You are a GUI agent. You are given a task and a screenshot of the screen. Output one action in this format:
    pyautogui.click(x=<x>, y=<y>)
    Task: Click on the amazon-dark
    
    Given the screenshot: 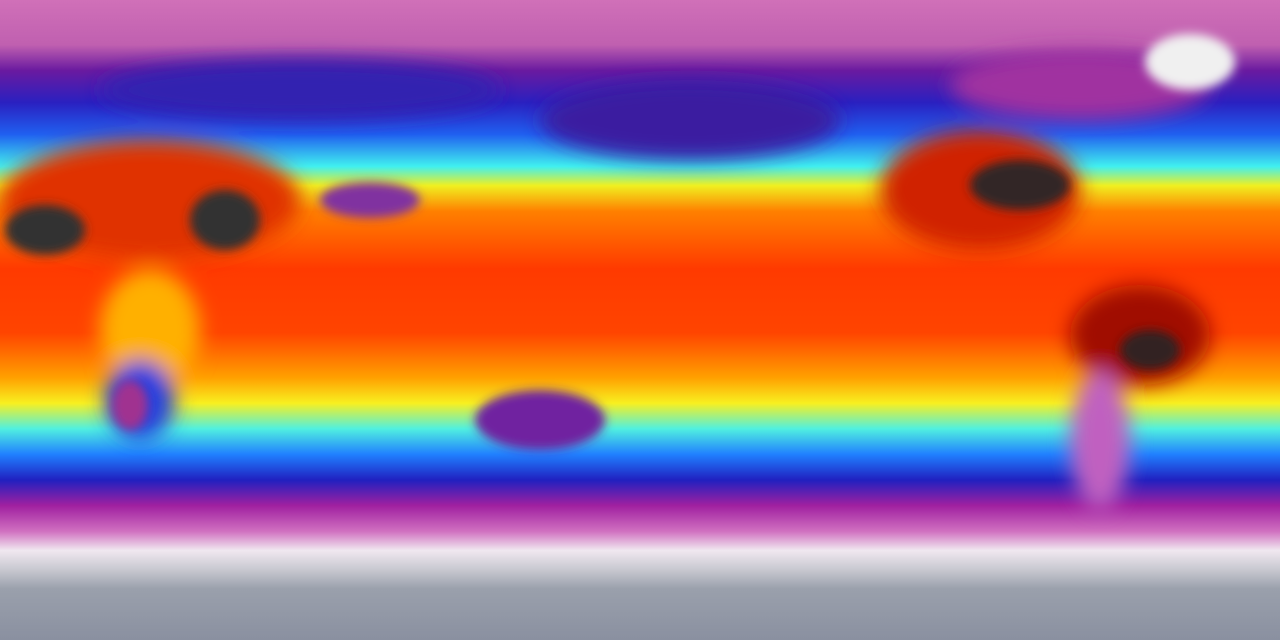 What is the action you would take?
    pyautogui.click(x=1150, y=350)
    